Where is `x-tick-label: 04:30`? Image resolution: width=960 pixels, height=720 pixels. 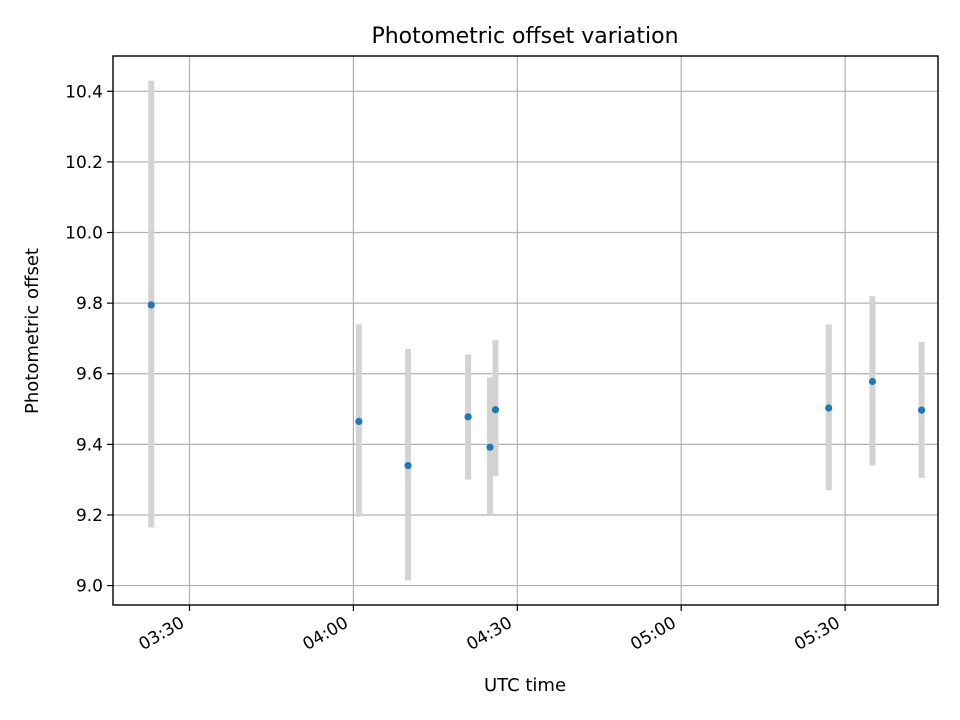
x-tick-label: 04:30 is located at coordinates (489, 634).